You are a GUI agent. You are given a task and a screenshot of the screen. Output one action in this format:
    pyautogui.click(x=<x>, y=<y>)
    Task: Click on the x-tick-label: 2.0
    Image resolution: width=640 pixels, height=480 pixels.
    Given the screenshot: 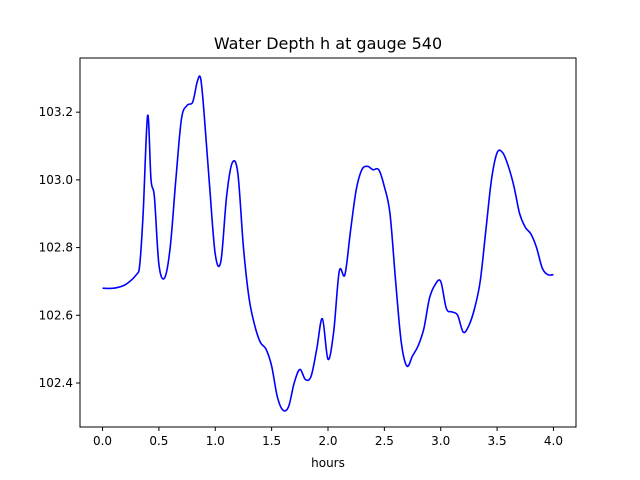 What is the action you would take?
    pyautogui.click(x=327, y=441)
    